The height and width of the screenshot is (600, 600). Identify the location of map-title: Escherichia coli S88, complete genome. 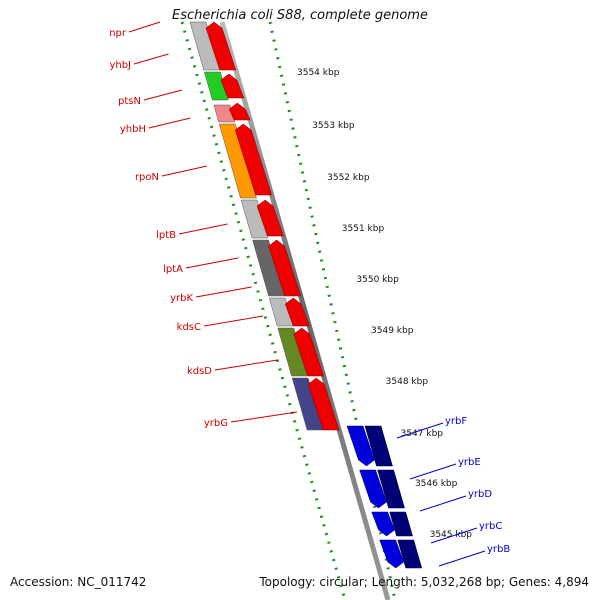
(300, 15).